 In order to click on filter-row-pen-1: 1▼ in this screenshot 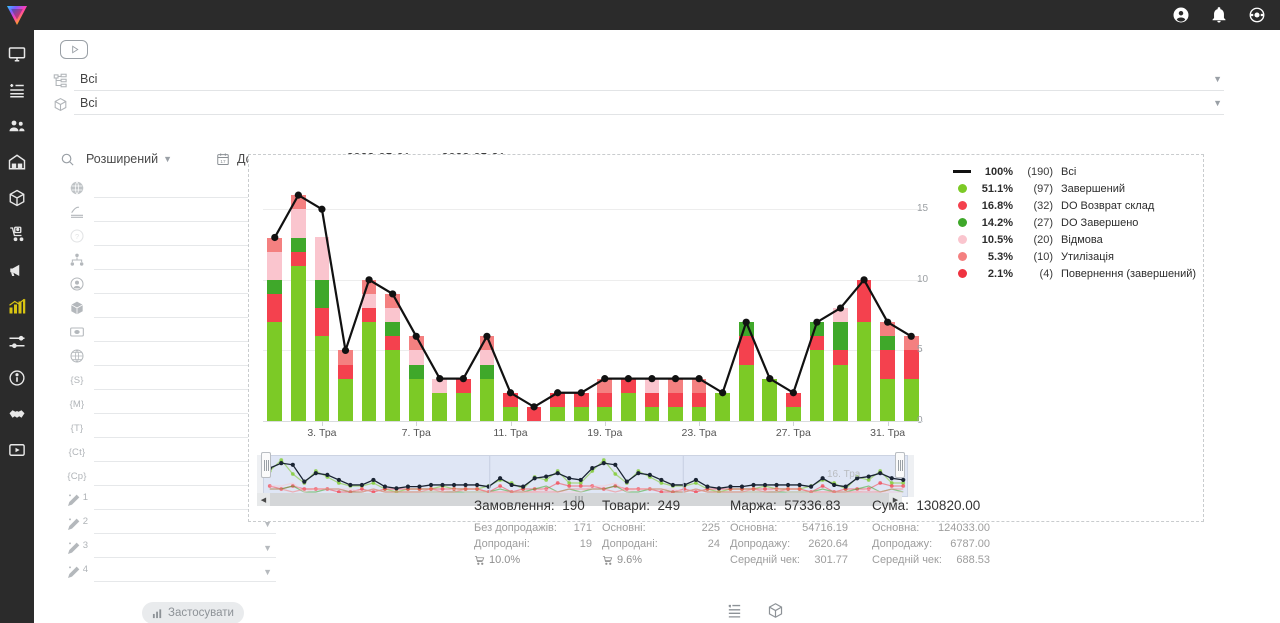, I will do `click(168, 500)`.